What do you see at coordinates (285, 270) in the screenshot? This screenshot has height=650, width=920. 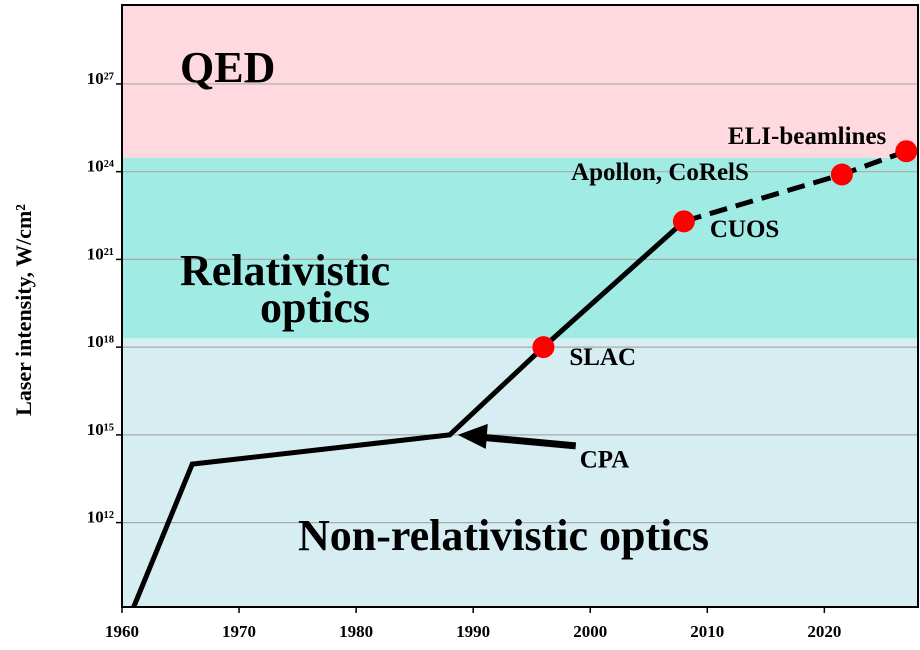 I see `region-label: Relativistic` at bounding box center [285, 270].